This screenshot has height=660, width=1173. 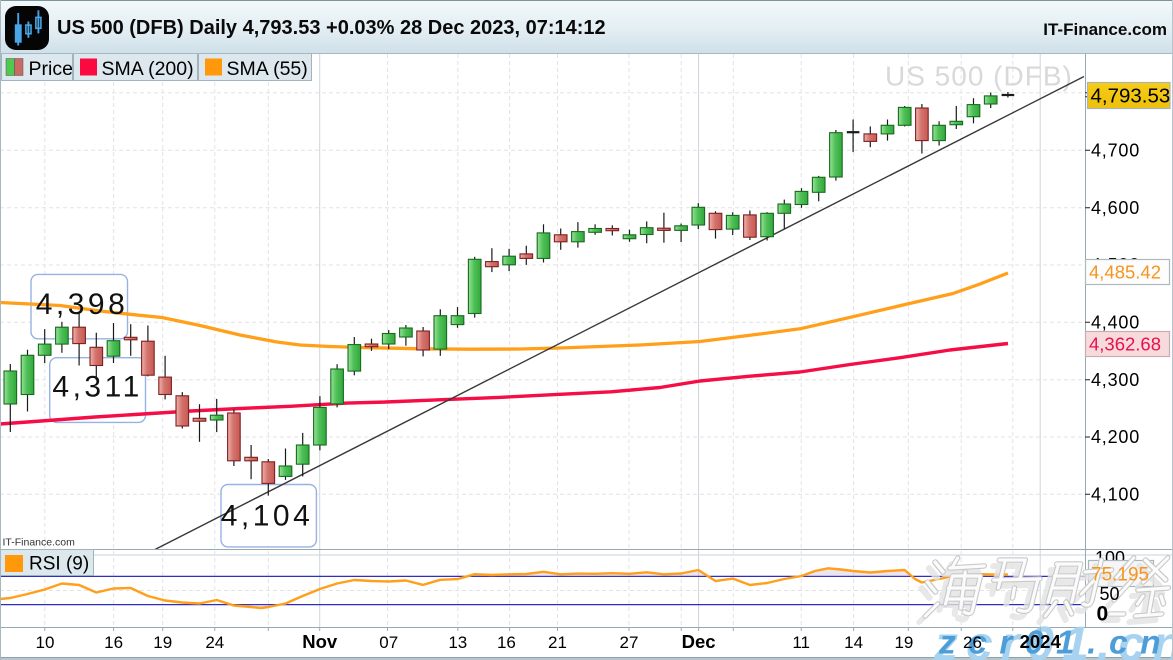 What do you see at coordinates (148, 69) in the screenshot?
I see `svg-text: SMA (200)` at bounding box center [148, 69].